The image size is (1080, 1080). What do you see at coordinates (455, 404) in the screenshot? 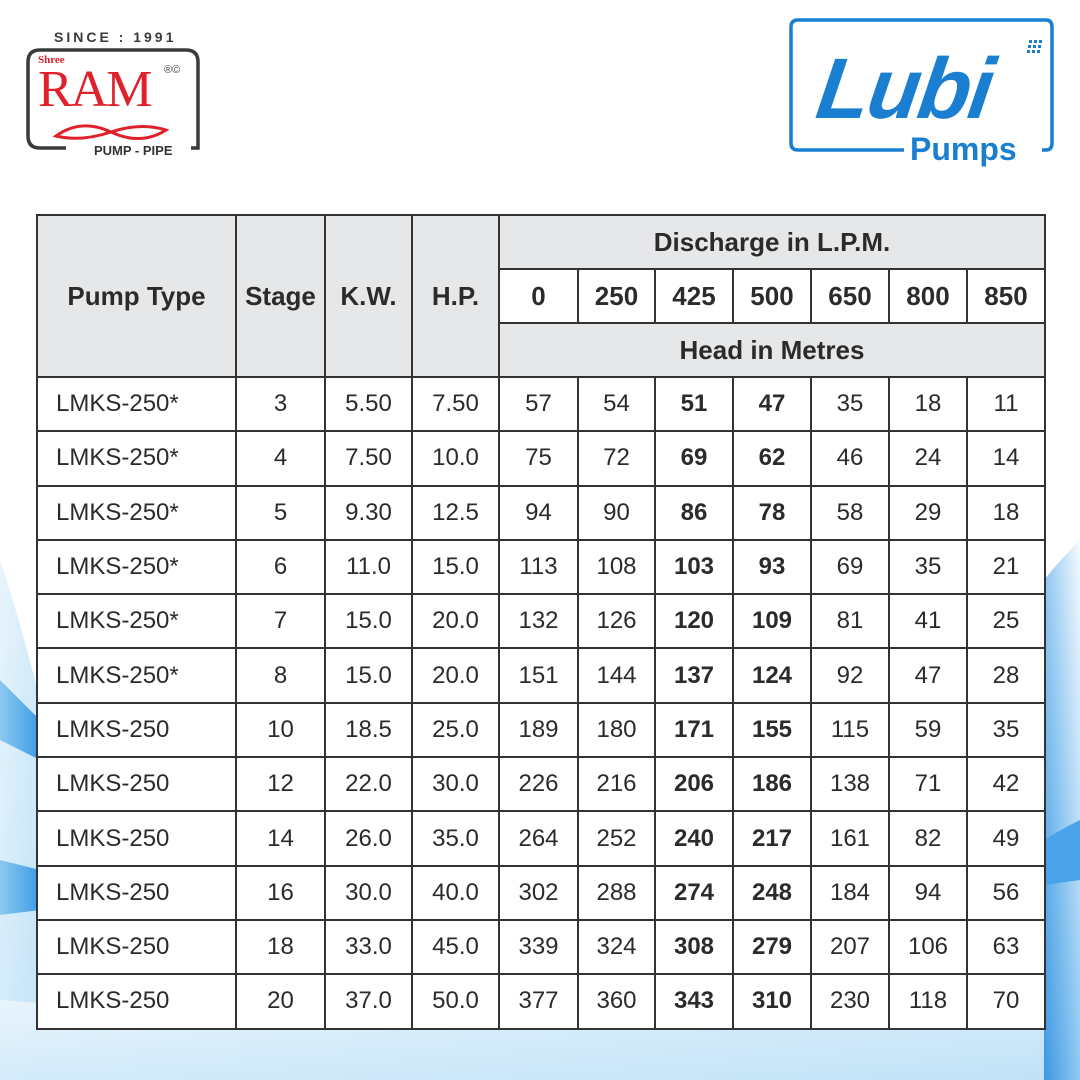
I see `cell-hp: 7.50` at bounding box center [455, 404].